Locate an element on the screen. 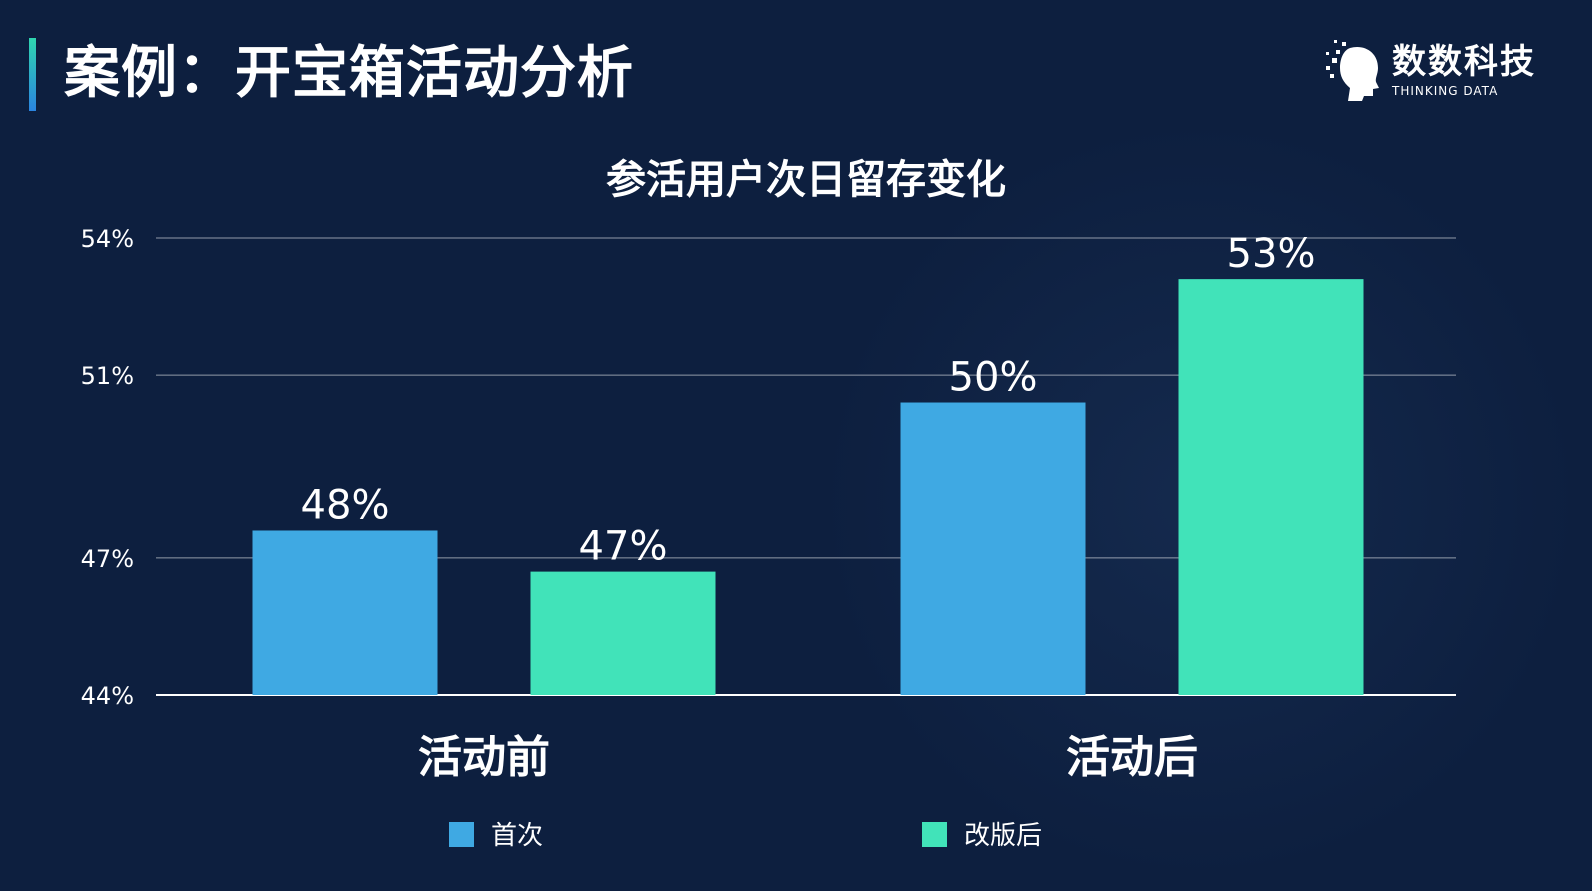  category-labels: 活动前 活动后 is located at coordinates (808, 757).